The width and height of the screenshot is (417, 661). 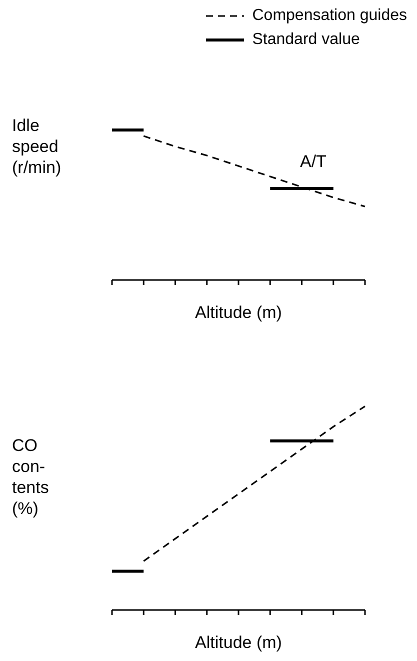 I want to click on y-axis-title: Idle speed (r/min), so click(x=37, y=146).